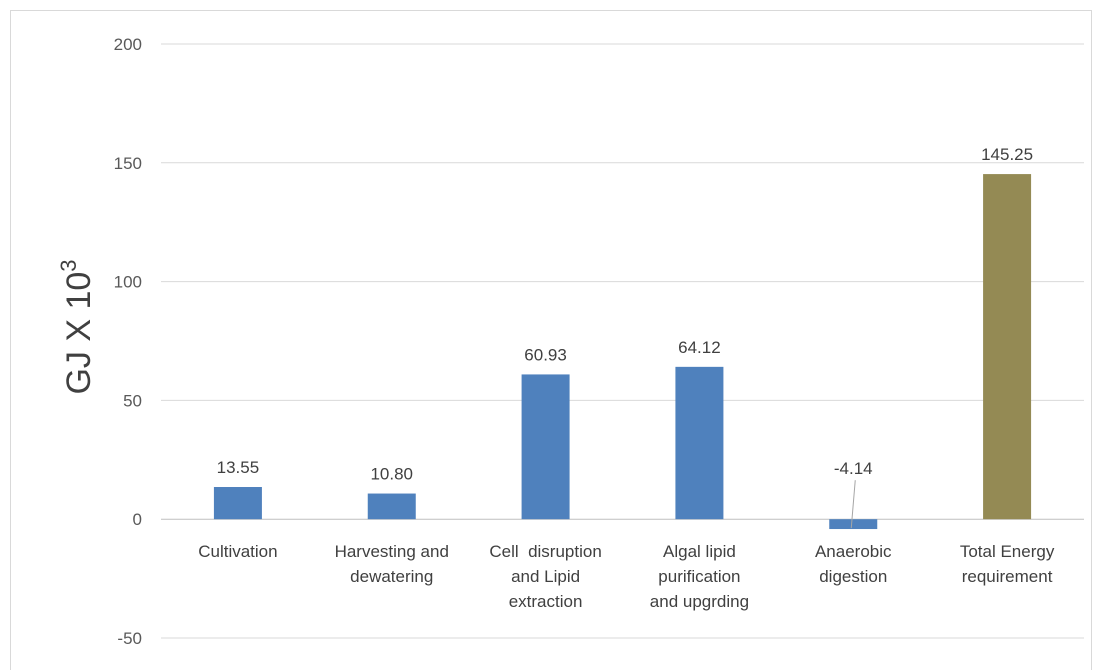  Describe the element at coordinates (545, 576) in the screenshot. I see `category-label: Cell disruption and Lipid extraction` at that location.